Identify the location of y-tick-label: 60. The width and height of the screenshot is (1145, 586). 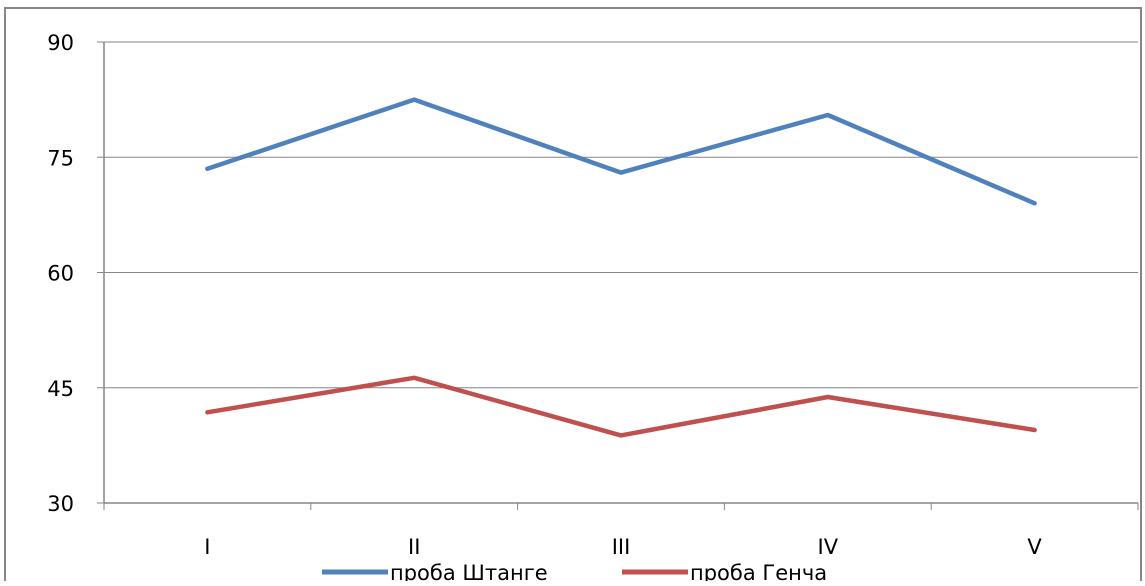
(60, 274).